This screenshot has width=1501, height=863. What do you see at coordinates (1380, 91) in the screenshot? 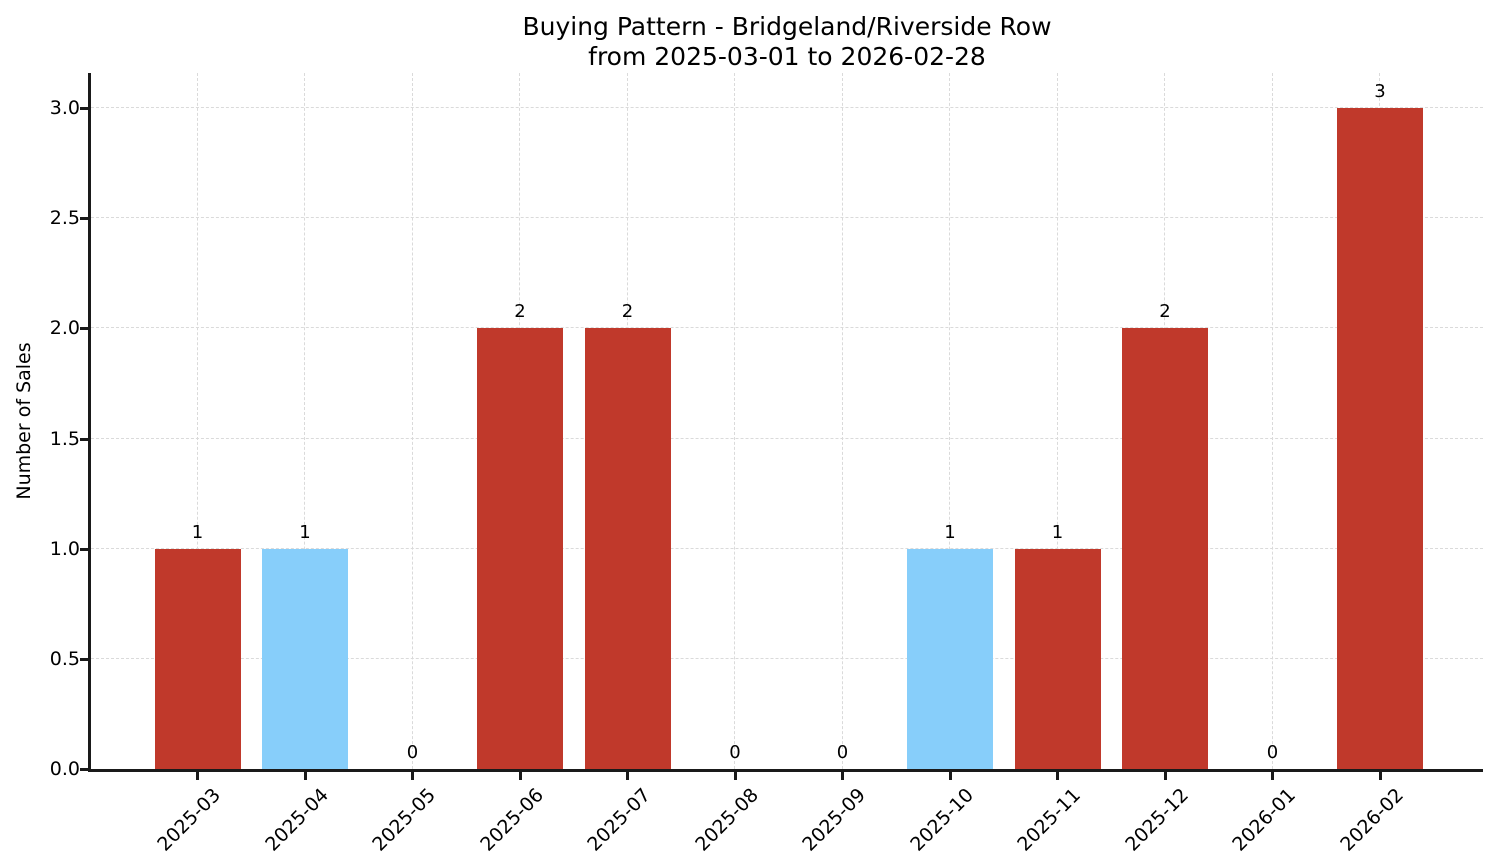
I see `bar-value-label: 3` at bounding box center [1380, 91].